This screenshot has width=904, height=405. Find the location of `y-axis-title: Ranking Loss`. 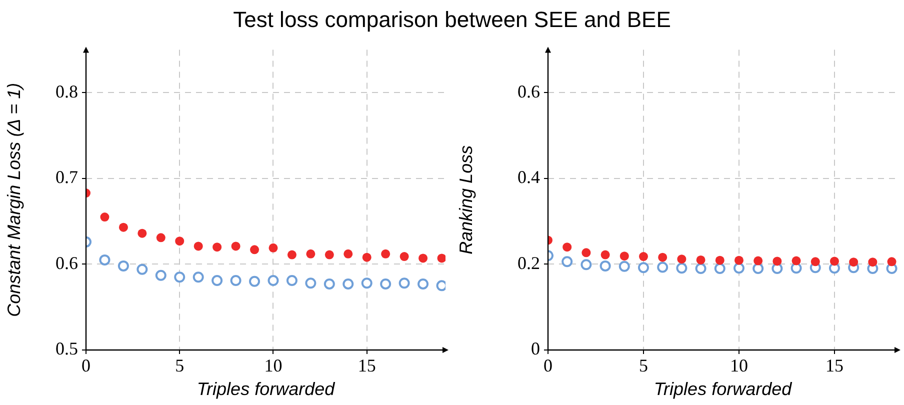

y-axis-title: Ranking Loss is located at coordinates (466, 199).